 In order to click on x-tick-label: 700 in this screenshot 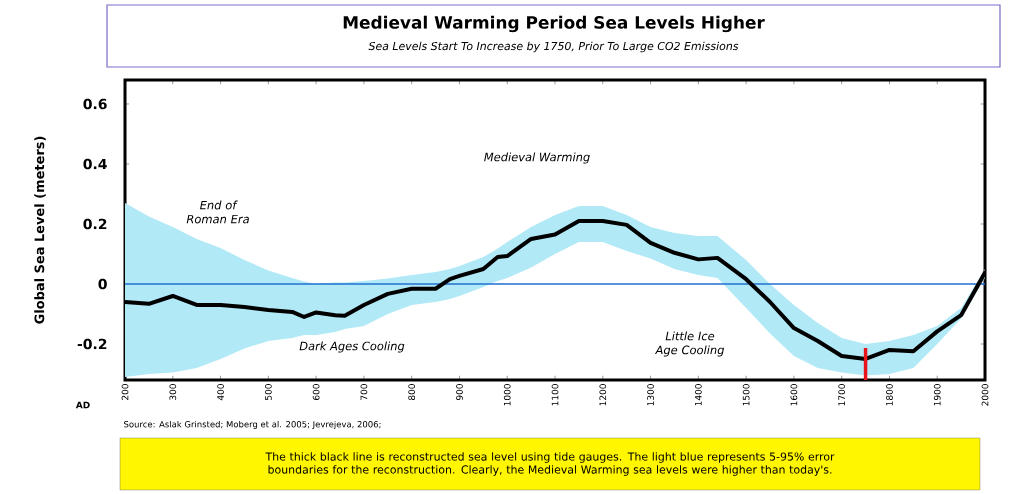, I will do `click(364, 392)`.